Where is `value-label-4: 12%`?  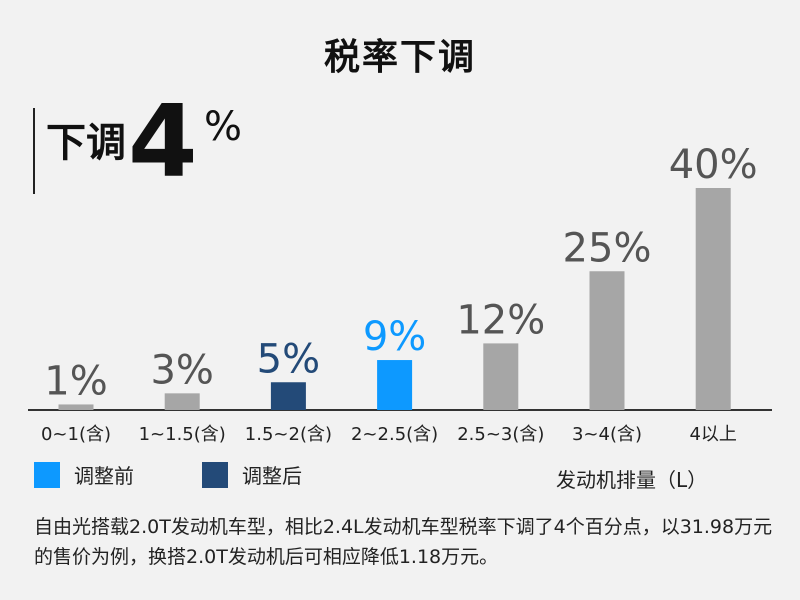 value-label-4: 12% is located at coordinates (500, 320).